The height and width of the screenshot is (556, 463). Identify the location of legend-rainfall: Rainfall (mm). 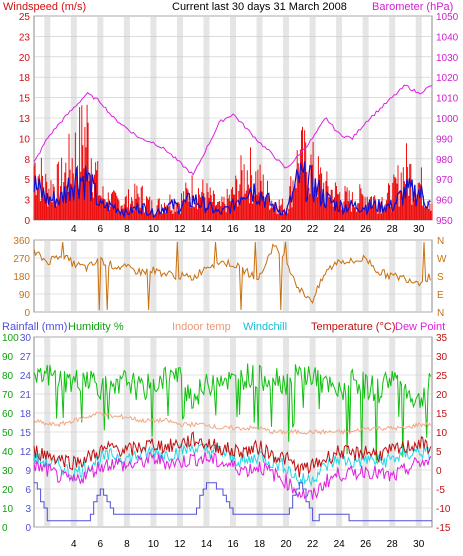
(34, 327).